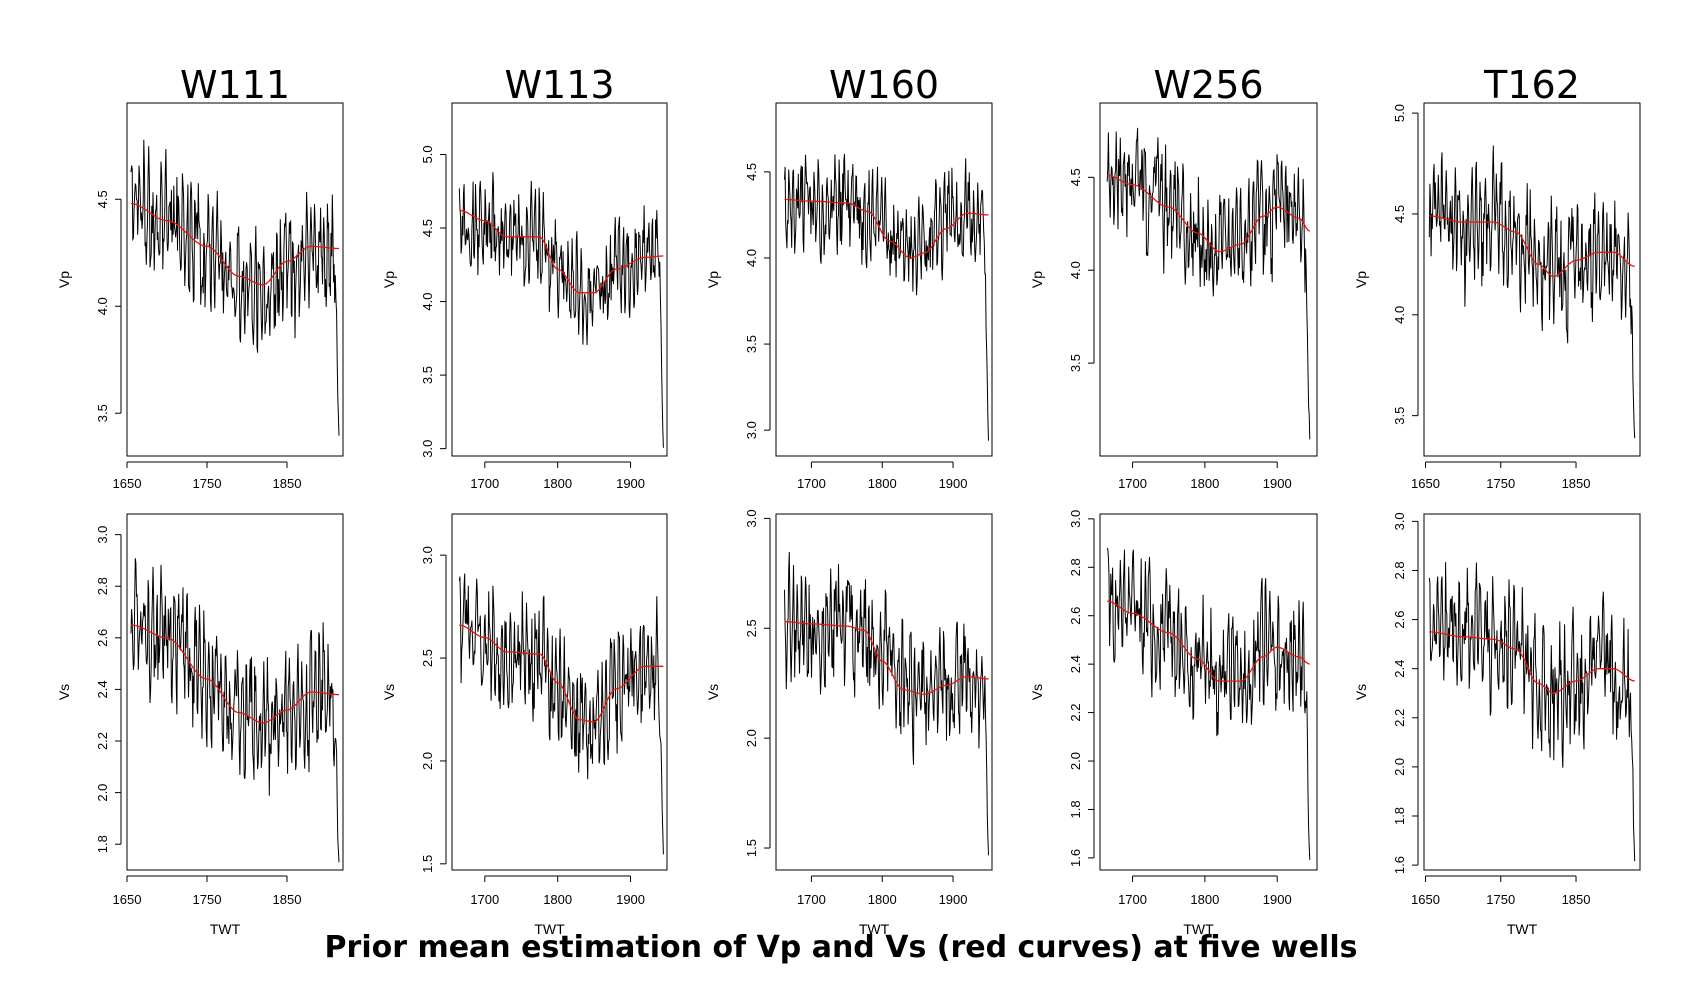  What do you see at coordinates (427, 658) in the screenshot?
I see `y-tick-label: 2.5` at bounding box center [427, 658].